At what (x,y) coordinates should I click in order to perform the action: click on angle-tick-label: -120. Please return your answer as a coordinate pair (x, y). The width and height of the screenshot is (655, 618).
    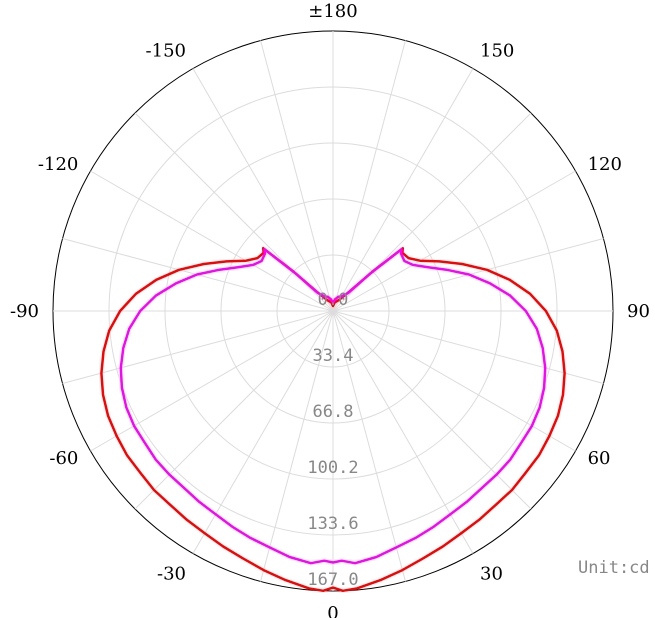
    Looking at the image, I should click on (58, 164).